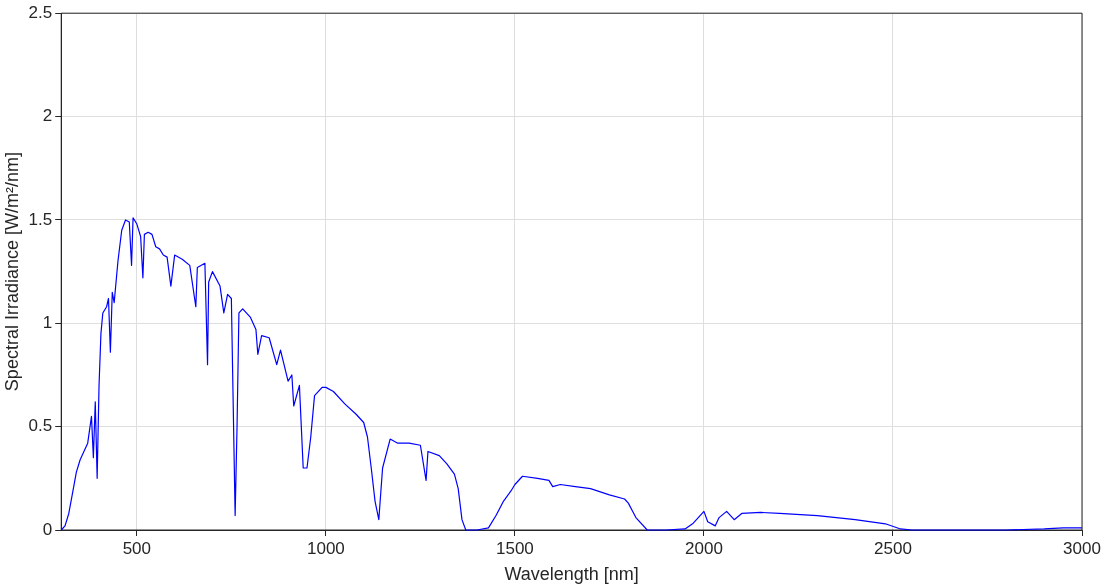 The height and width of the screenshot is (588, 1110). What do you see at coordinates (325, 548) in the screenshot?
I see `x-tick-label: 1000` at bounding box center [325, 548].